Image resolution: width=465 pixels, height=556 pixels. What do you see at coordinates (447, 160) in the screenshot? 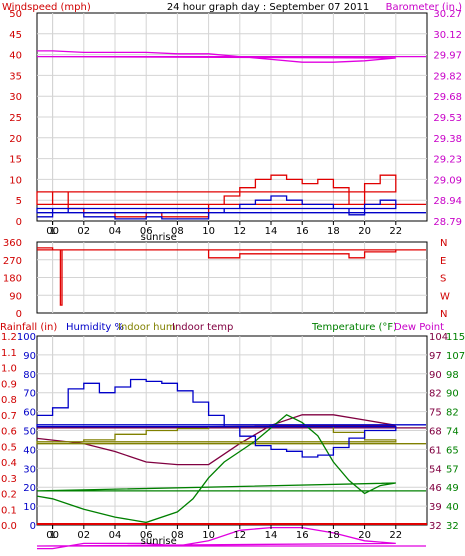
I see `baro-ytick-label: 29.23` at bounding box center [447, 160].